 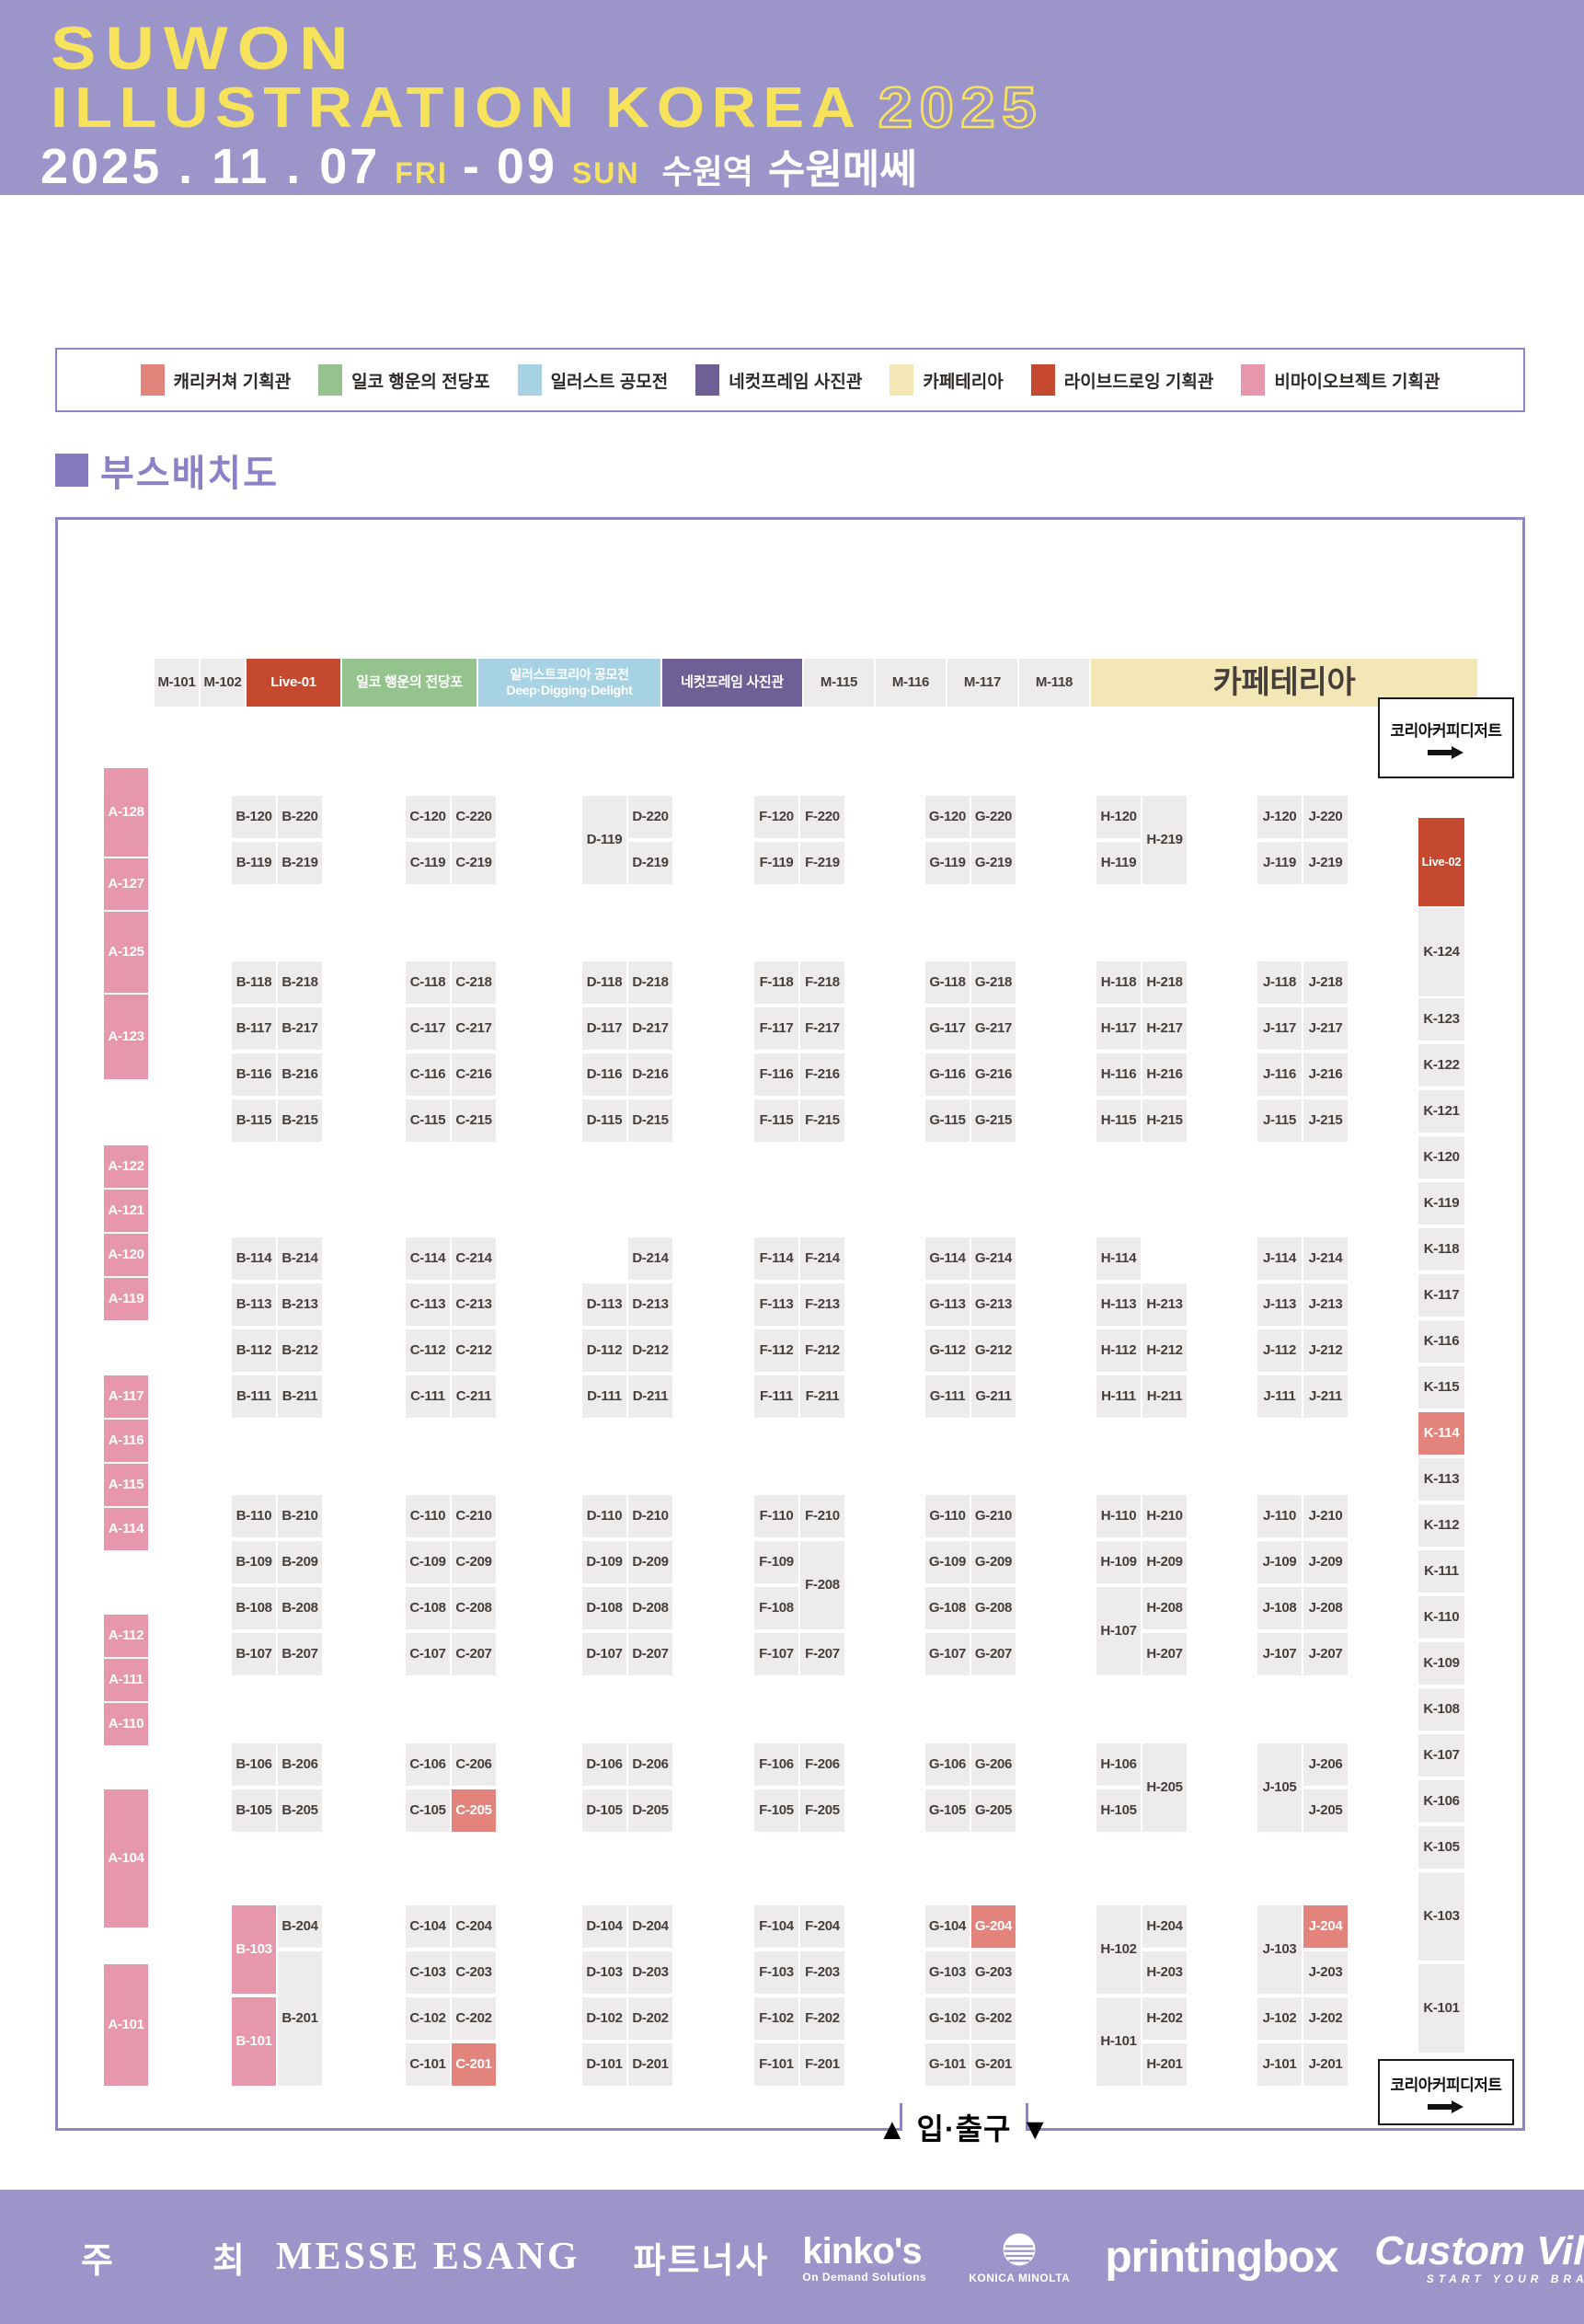 I want to click on booth-cell: C-205, so click(x=474, y=1810).